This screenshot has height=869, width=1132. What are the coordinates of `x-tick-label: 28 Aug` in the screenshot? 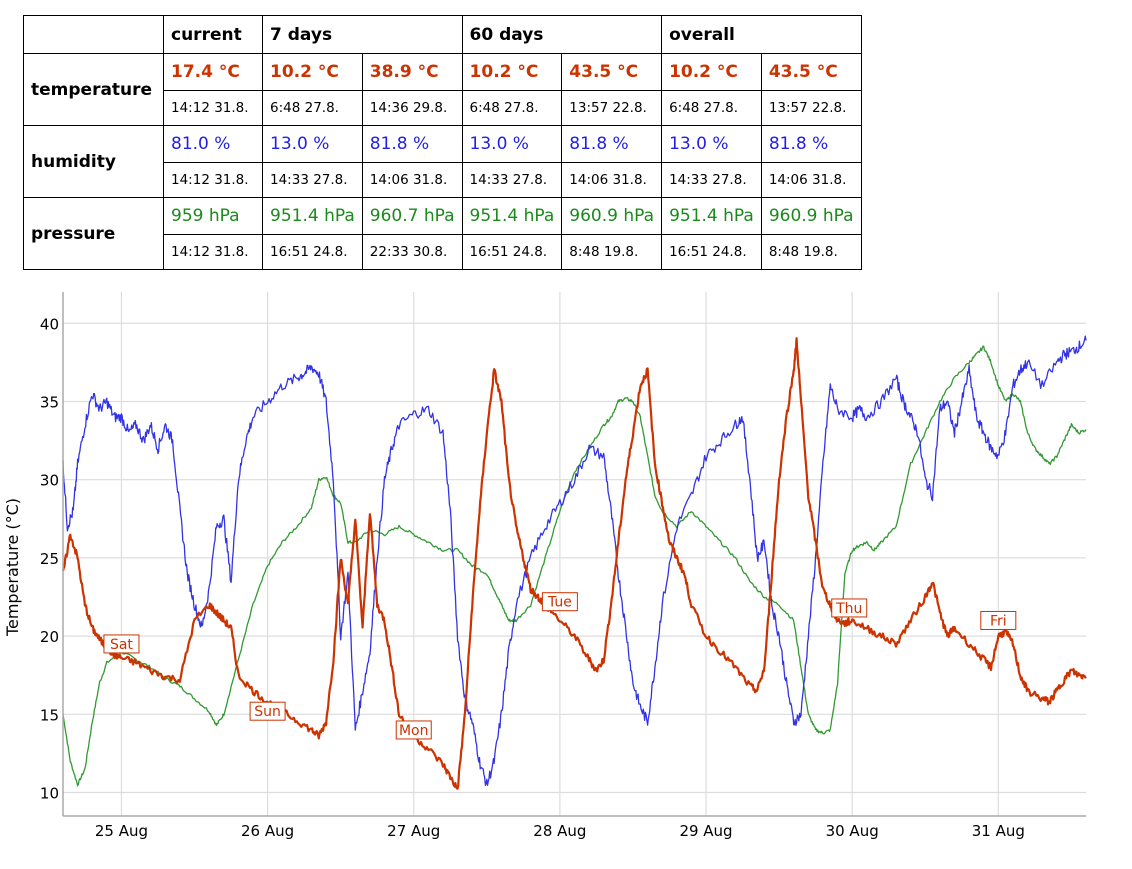 It's located at (559, 831).